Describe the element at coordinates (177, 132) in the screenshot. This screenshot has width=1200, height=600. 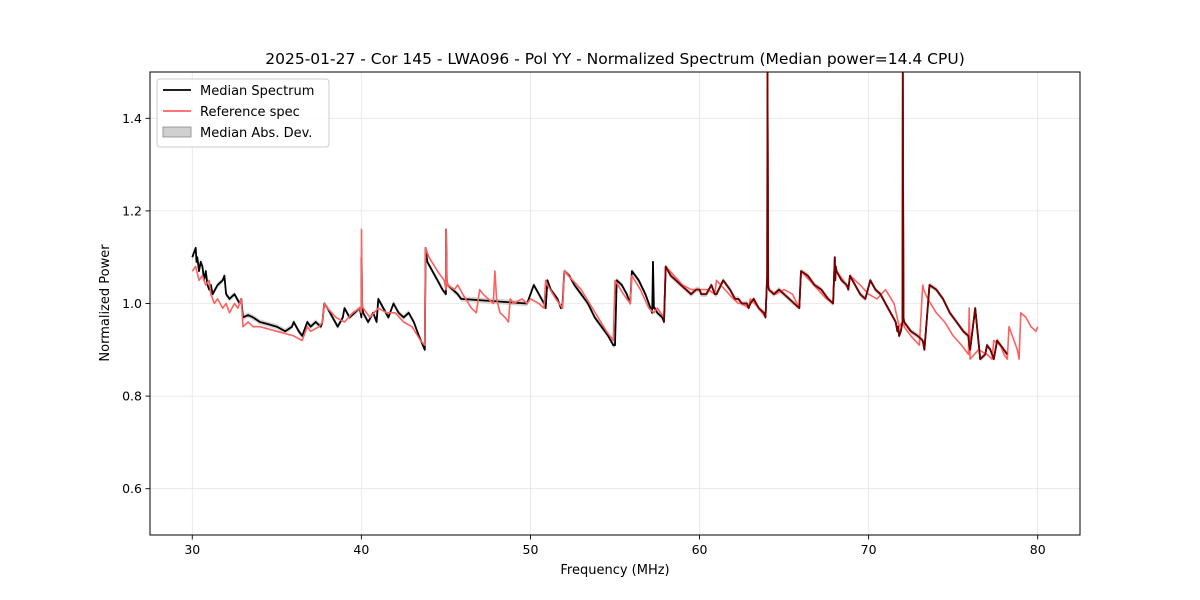
I see `legend-swatch-mad` at that location.